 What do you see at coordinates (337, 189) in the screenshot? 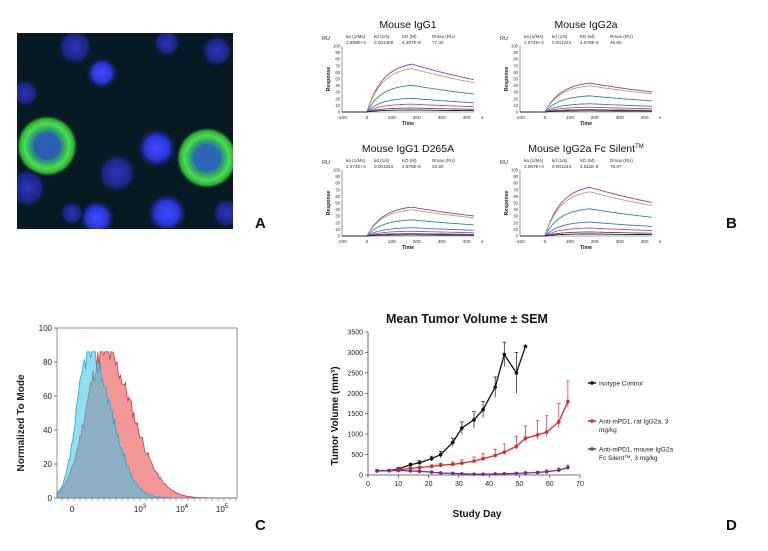
I see `spr-y-tick-label: 70` at bounding box center [337, 189].